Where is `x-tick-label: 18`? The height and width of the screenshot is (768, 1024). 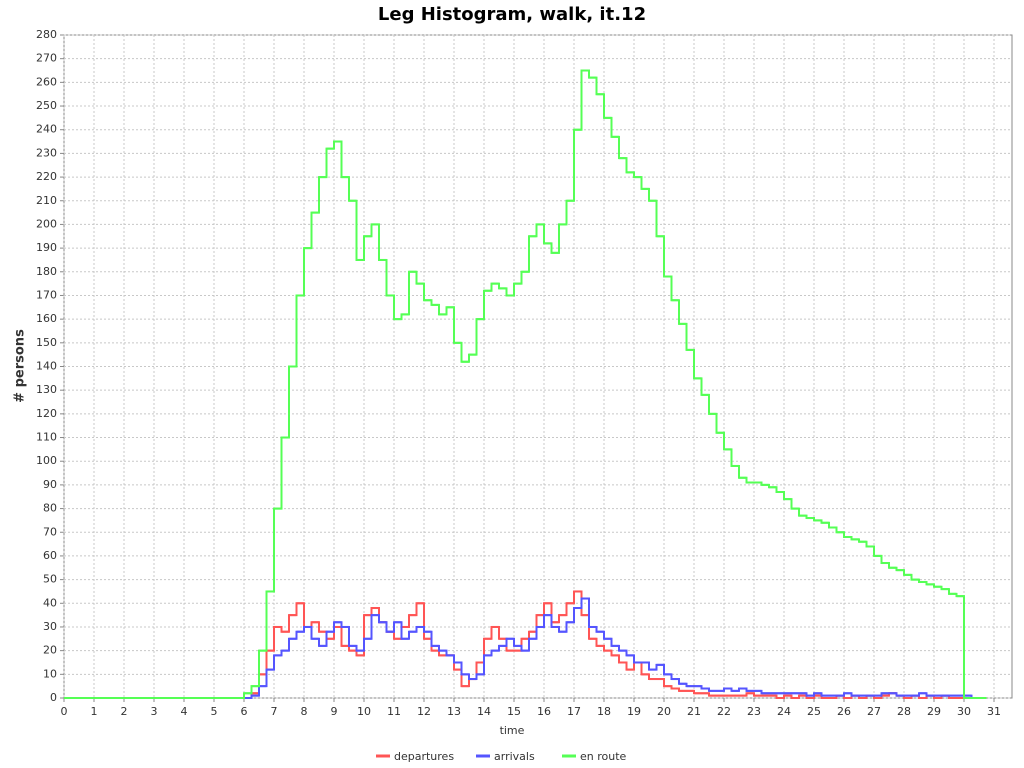 x-tick-label: 18 is located at coordinates (604, 711).